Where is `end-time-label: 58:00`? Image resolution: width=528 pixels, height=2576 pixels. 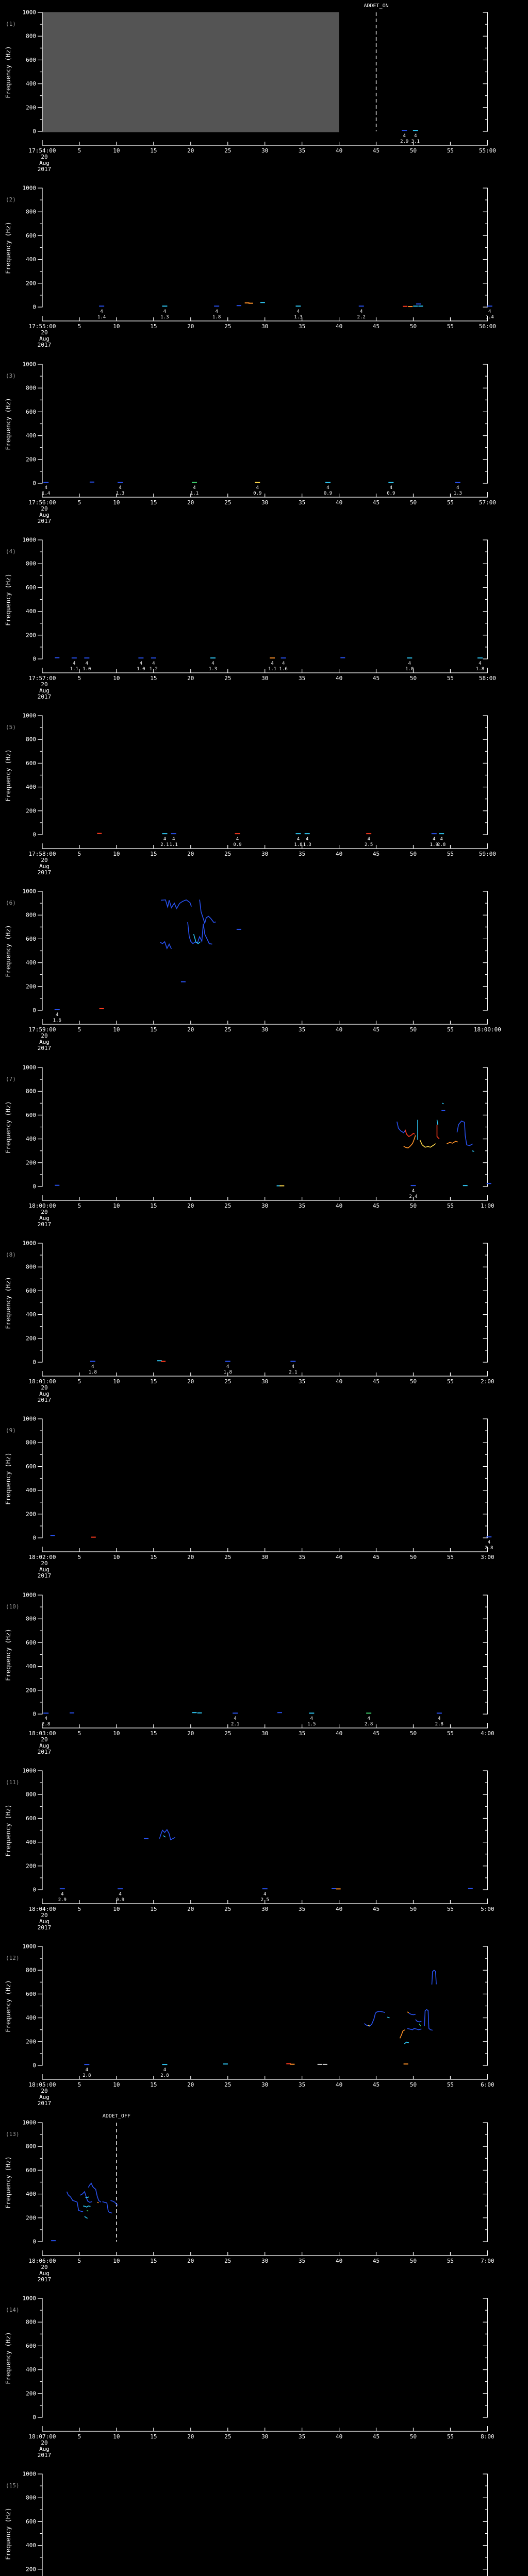 end-time-label: 58:00 is located at coordinates (487, 678).